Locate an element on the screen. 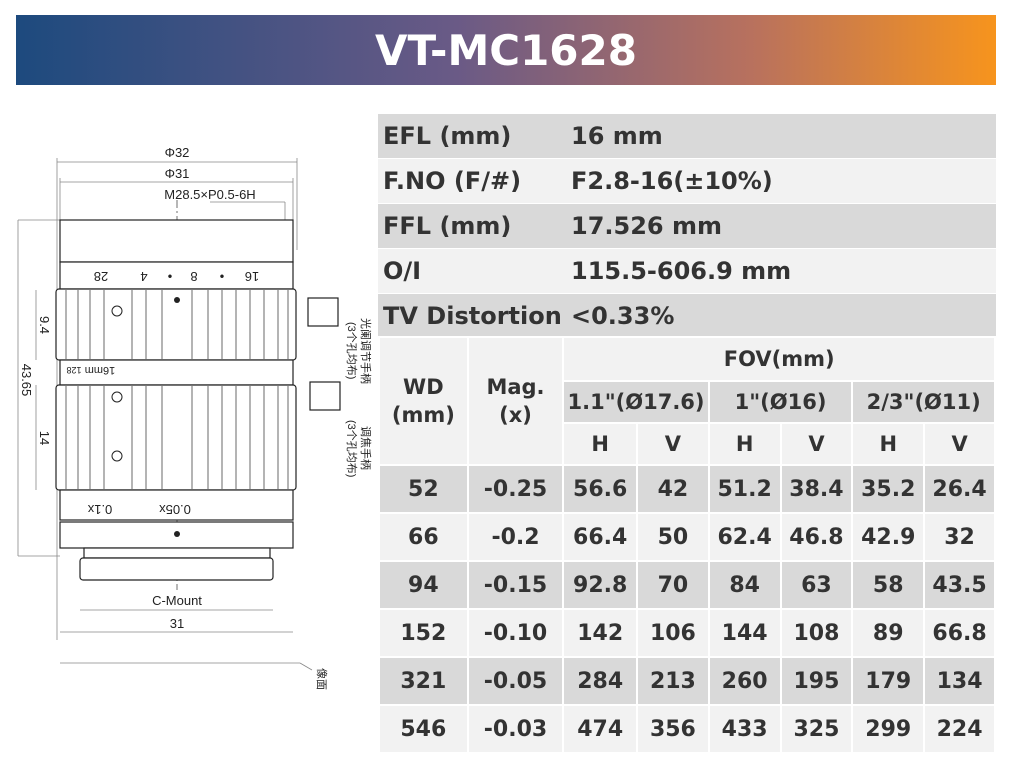 The height and width of the screenshot is (768, 1012). table-cell: 66.4 is located at coordinates (600, 537).